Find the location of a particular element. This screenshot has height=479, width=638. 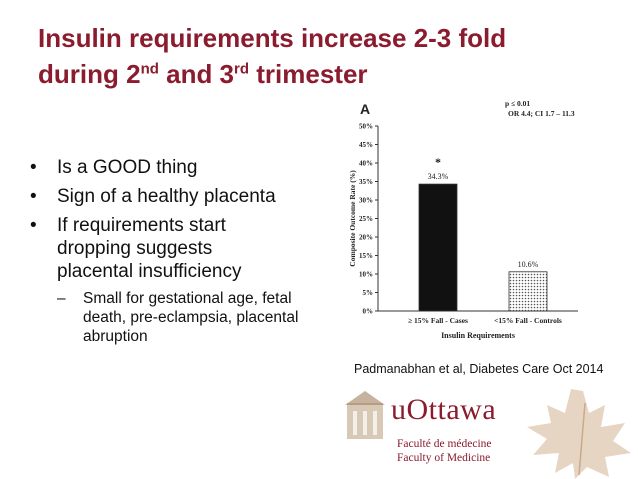

faculty-line-en: Faculty of Medicine is located at coordinates (444, 458).